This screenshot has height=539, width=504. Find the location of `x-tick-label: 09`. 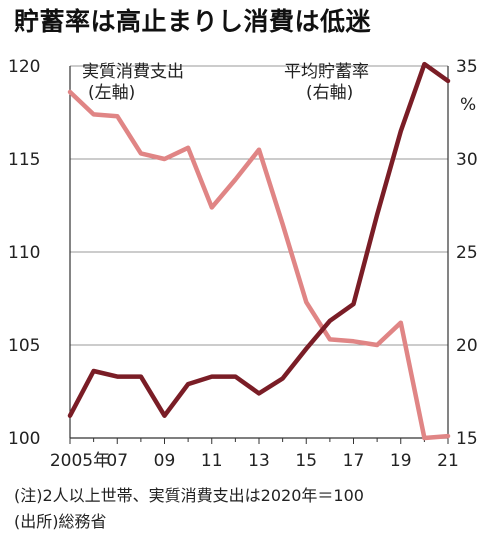

x-tick-label: 09 is located at coordinates (165, 461).